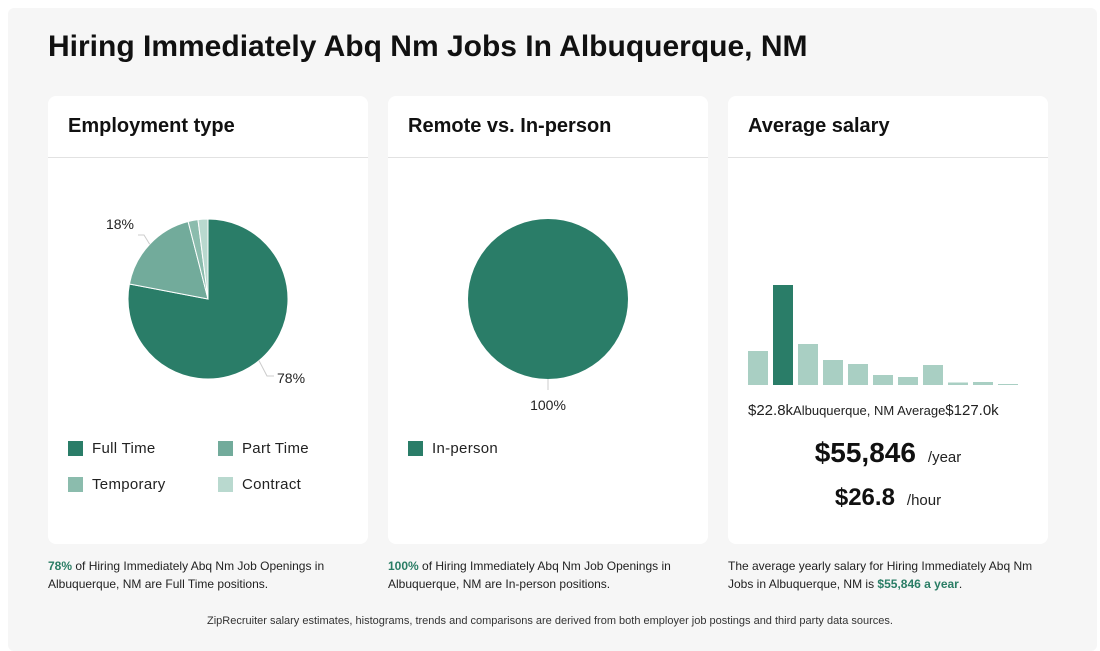 The width and height of the screenshot is (1100, 651). What do you see at coordinates (168, 260) in the screenshot?
I see `pie-slice-part-time` at bounding box center [168, 260].